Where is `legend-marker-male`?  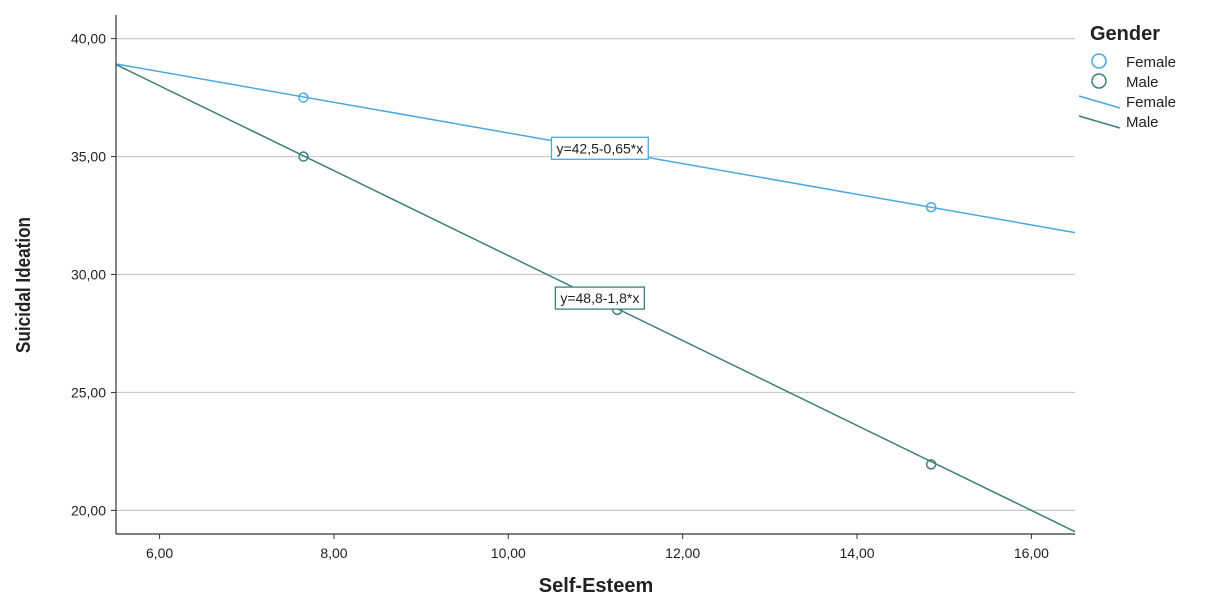 legend-marker-male is located at coordinates (1099, 81).